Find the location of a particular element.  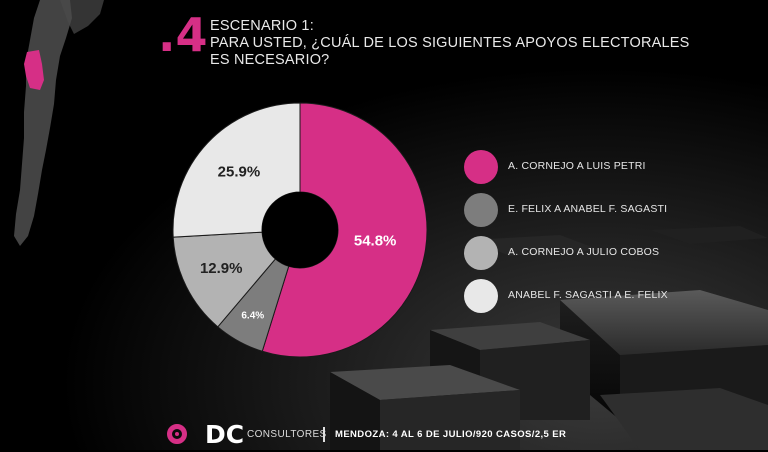

argentina-map is located at coordinates (59, 123).